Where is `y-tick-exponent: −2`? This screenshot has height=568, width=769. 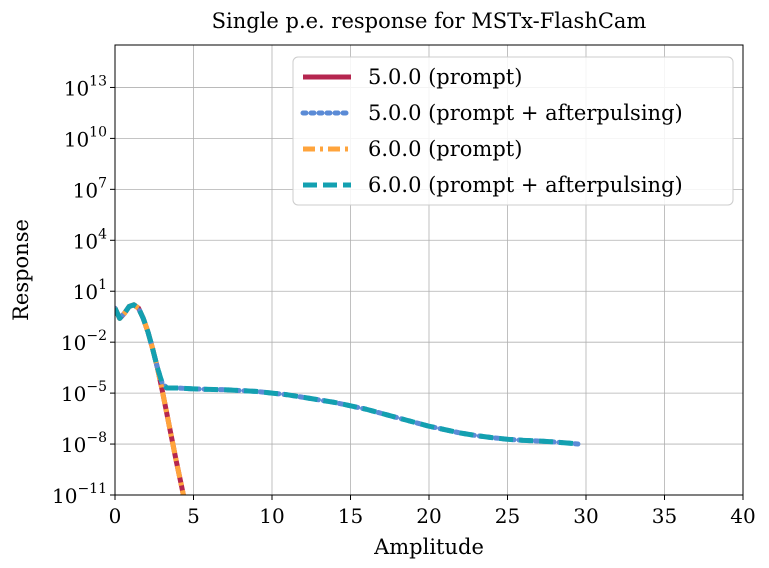 y-tick-exponent: −2 is located at coordinates (96, 336).